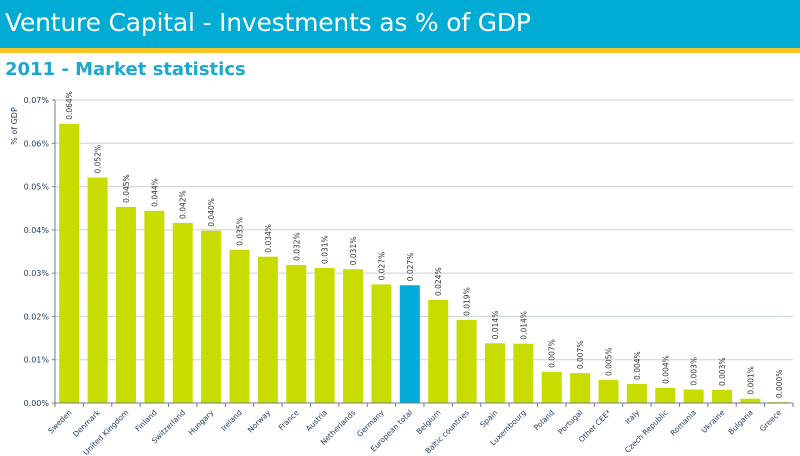 The image size is (800, 456). Describe the element at coordinates (125, 69) in the screenshot. I see `page-subtitle: 2011 - Market statistics` at that location.